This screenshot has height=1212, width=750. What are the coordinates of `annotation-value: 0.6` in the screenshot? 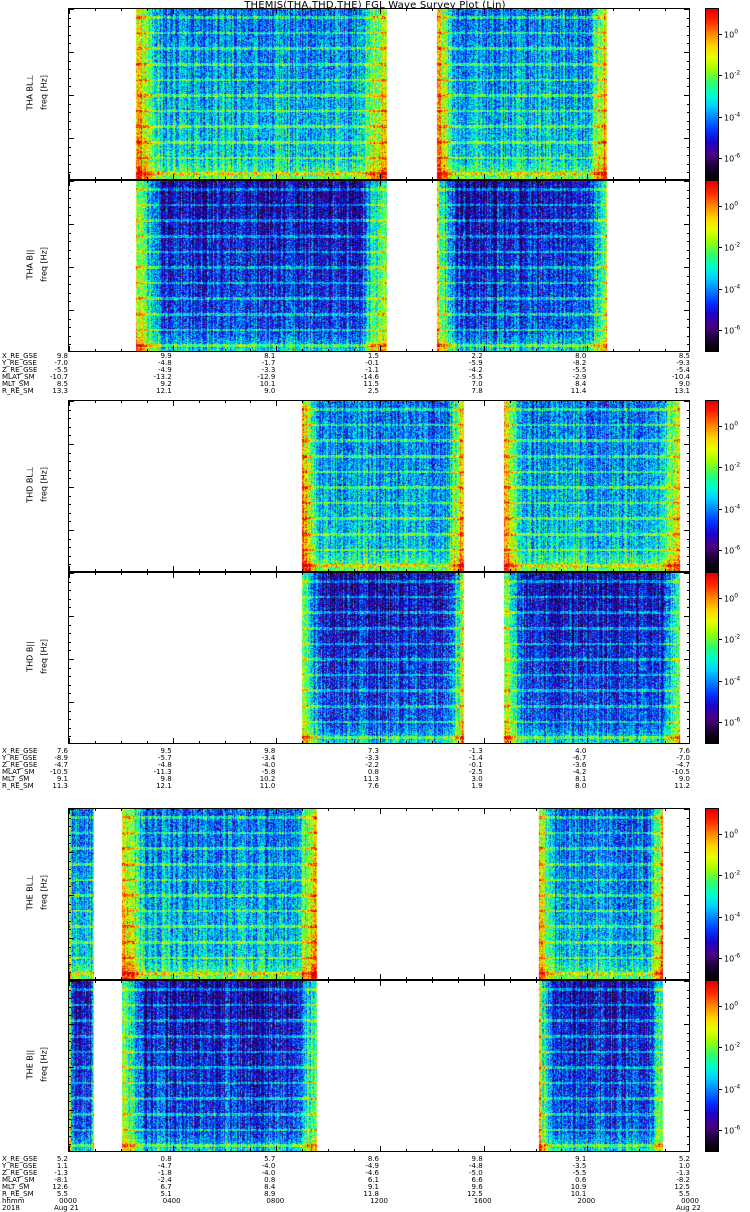 It's located at (581, 1180).